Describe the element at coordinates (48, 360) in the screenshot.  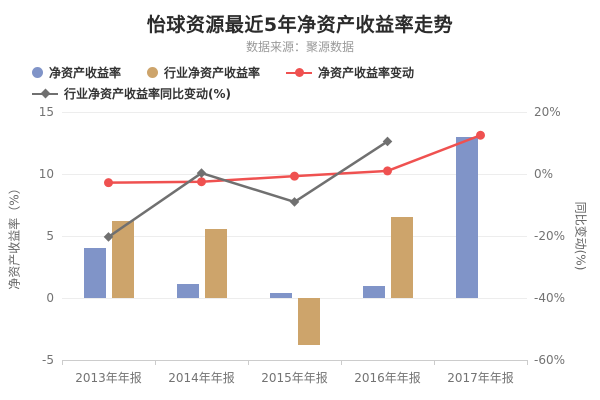
I see `left-axis-tick-label: -5` at that location.